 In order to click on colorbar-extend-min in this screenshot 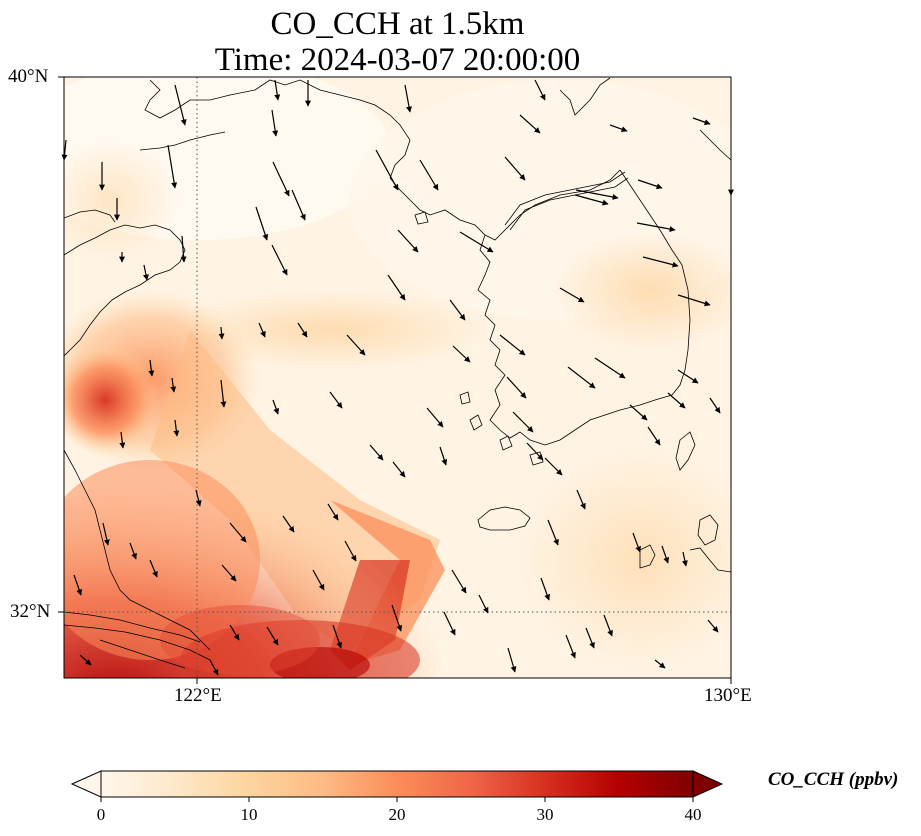, I will do `click(86, 784)`.